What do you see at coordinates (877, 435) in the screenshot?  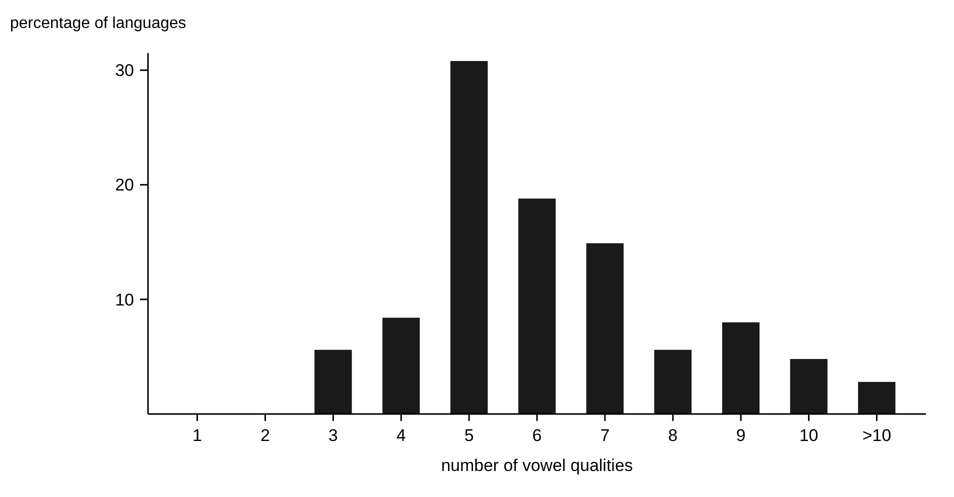 I see `x-tick-label: >10` at bounding box center [877, 435].